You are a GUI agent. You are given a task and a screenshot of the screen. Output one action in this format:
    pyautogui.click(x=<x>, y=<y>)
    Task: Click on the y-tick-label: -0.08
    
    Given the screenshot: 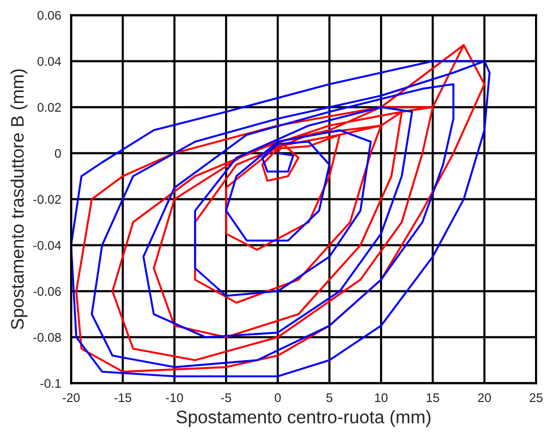 What is the action you would take?
    pyautogui.click(x=47, y=337)
    